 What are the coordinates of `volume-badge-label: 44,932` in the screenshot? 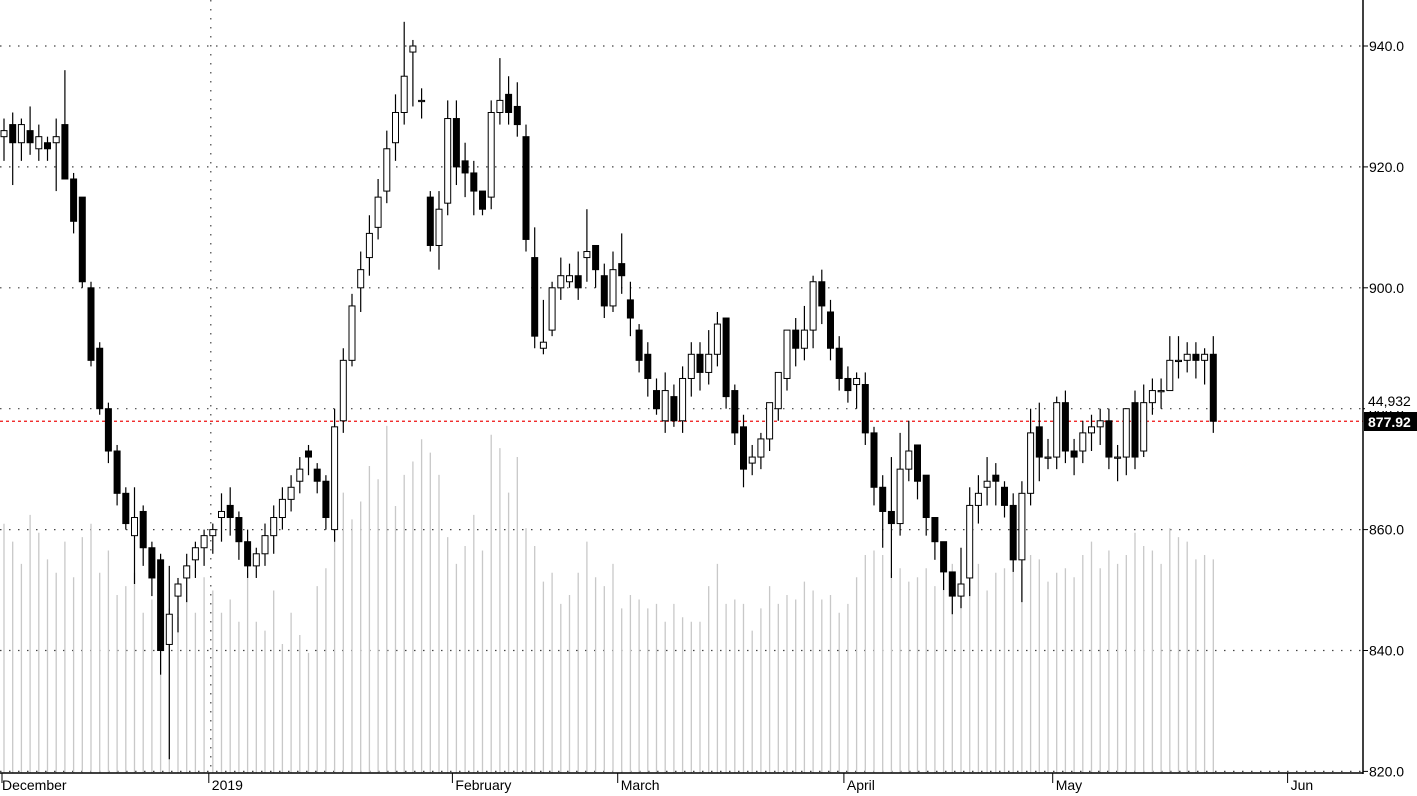 It's located at (1389, 401).